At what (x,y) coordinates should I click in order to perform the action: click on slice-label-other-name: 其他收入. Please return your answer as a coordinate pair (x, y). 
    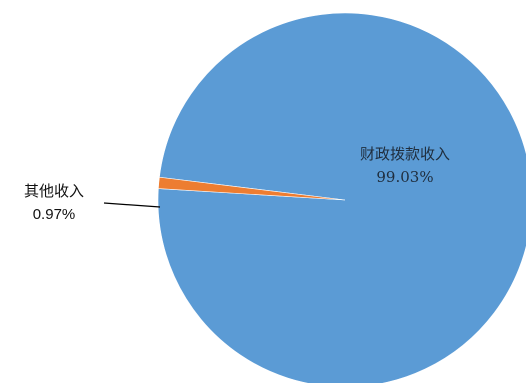
    Looking at the image, I should click on (54, 191).